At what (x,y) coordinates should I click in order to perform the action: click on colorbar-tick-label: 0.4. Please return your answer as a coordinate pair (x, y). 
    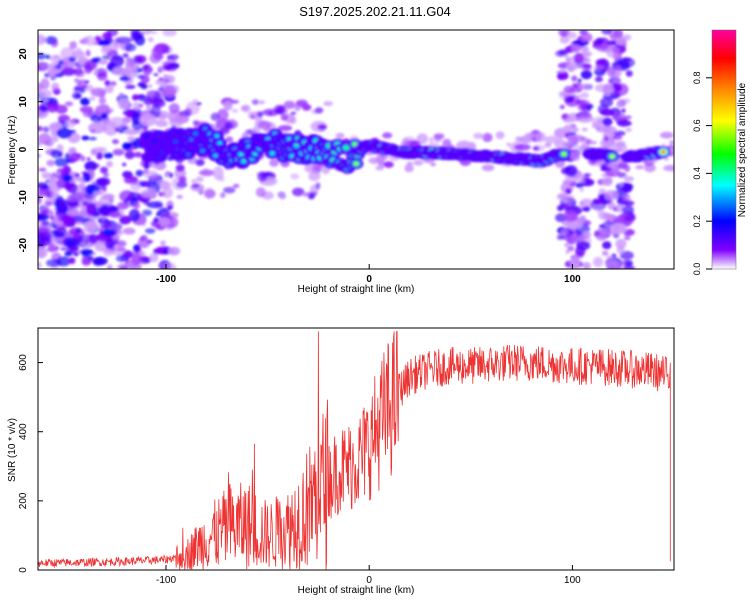
    Looking at the image, I should click on (697, 173).